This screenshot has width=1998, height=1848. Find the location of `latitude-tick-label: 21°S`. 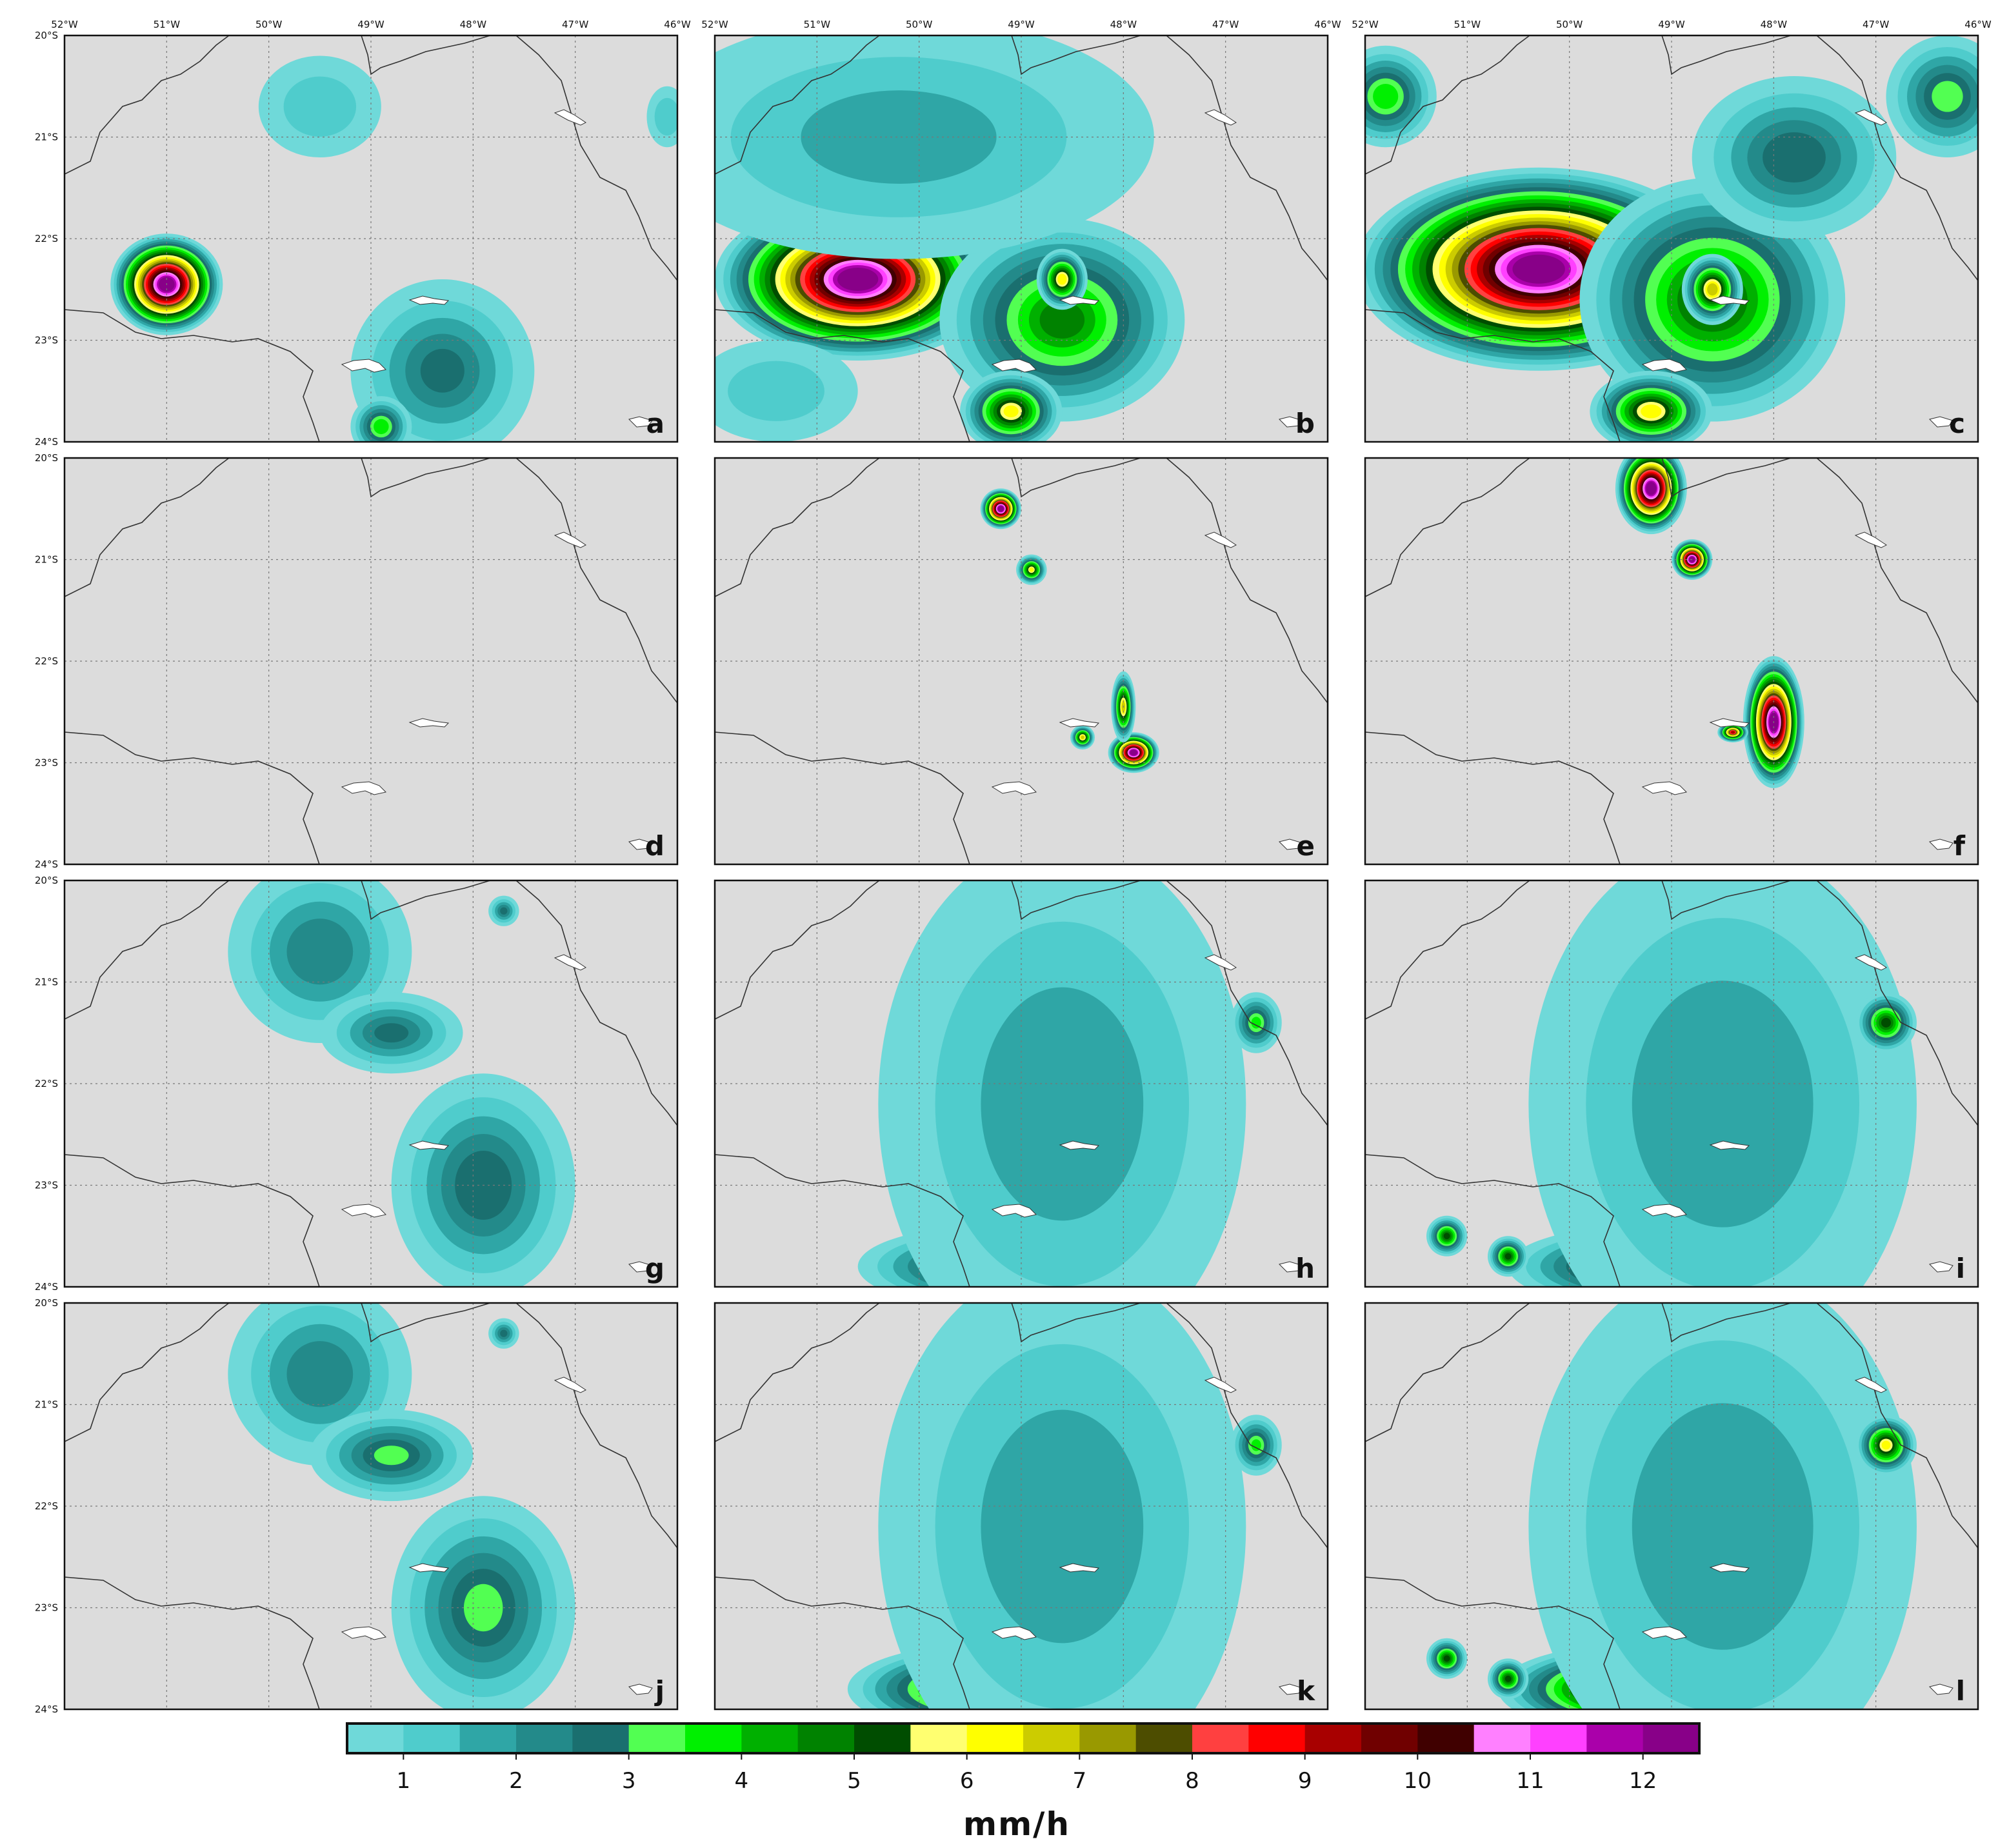

latitude-tick-label: 21°S is located at coordinates (46, 560).